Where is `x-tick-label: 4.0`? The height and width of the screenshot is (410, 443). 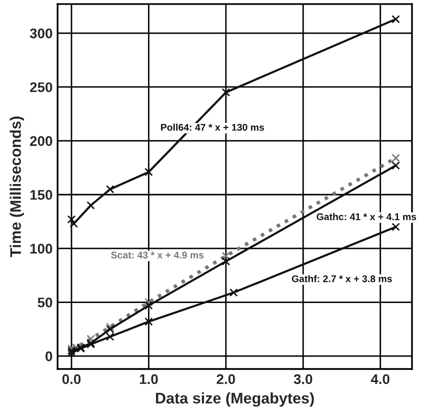
x-tick-label: 4.0 is located at coordinates (380, 379).